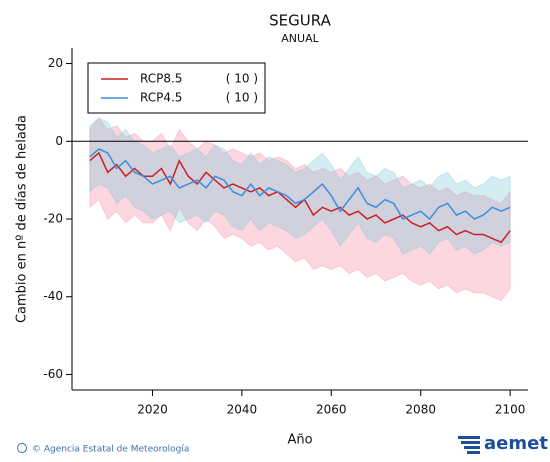 Image resolution: width=550 pixels, height=462 pixels. I want to click on y-tick-label: -60, so click(53, 374).